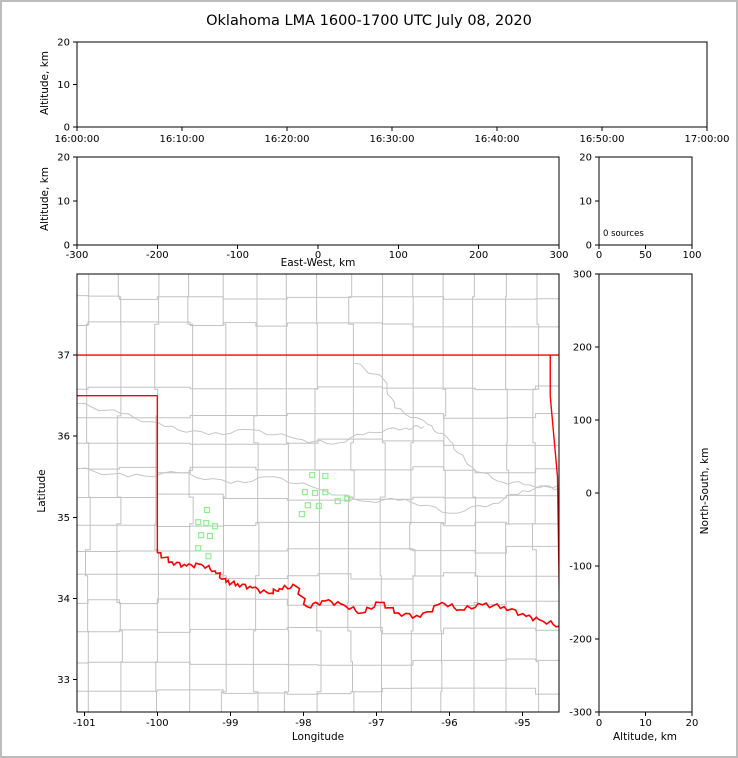  What do you see at coordinates (84, 723) in the screenshot?
I see `svg-text: -101` at bounding box center [84, 723].